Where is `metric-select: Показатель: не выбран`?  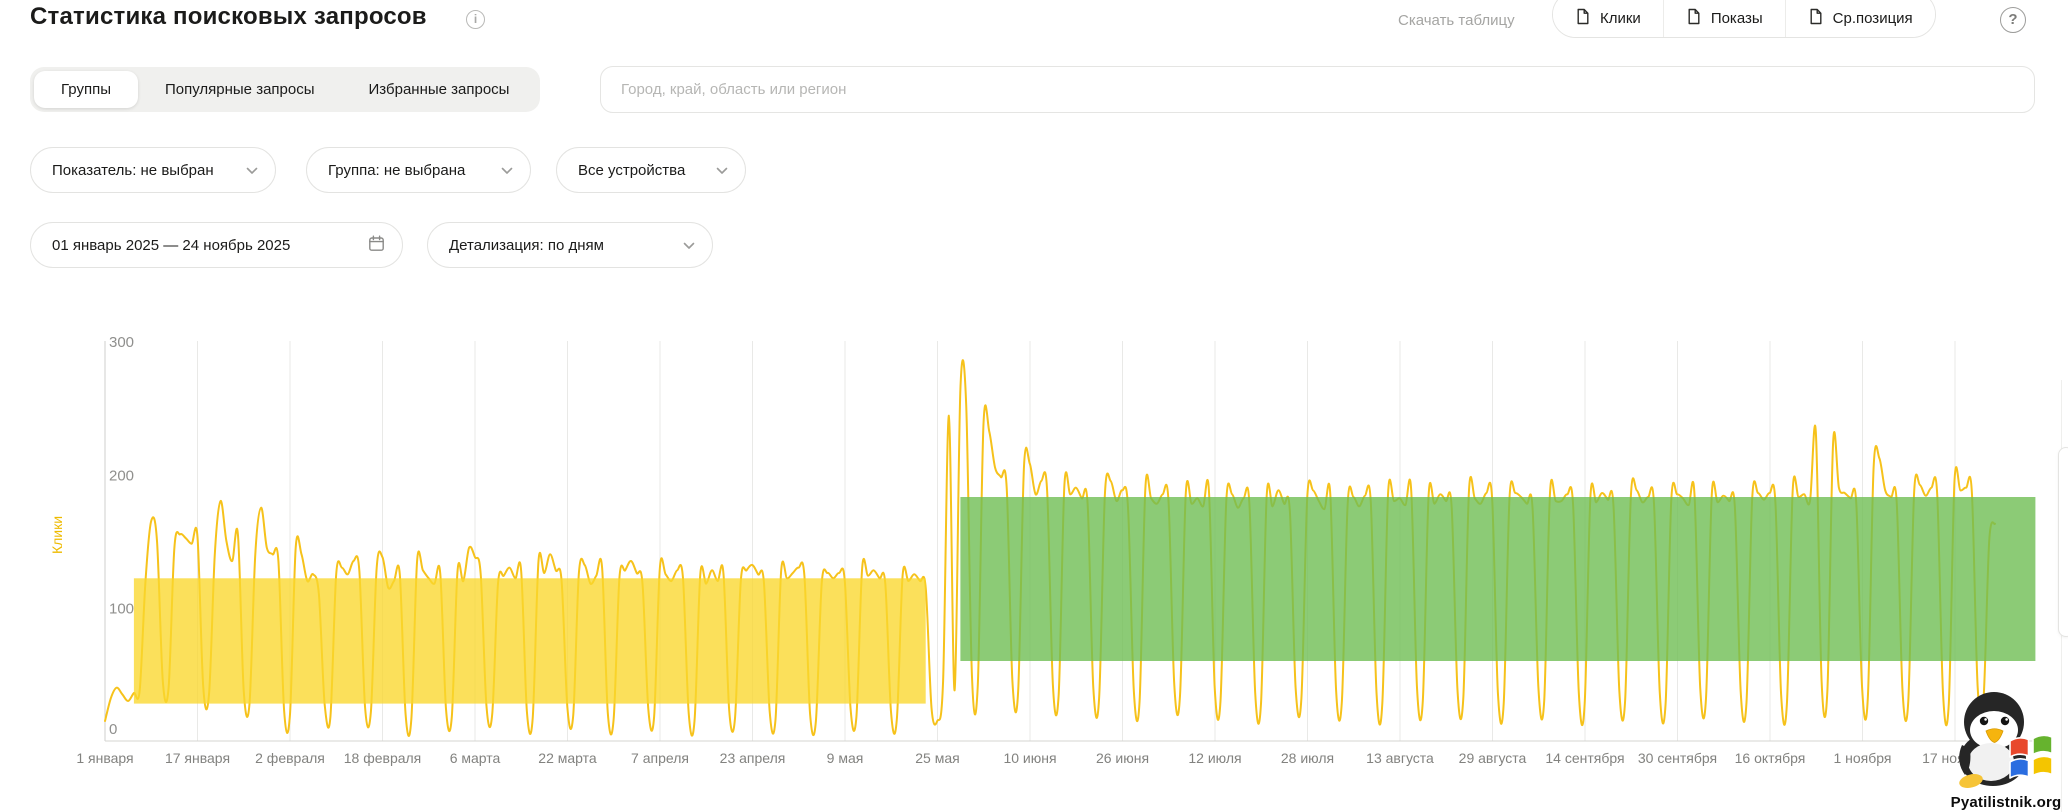
metric-select: Показатель: не выбран is located at coordinates (153, 170).